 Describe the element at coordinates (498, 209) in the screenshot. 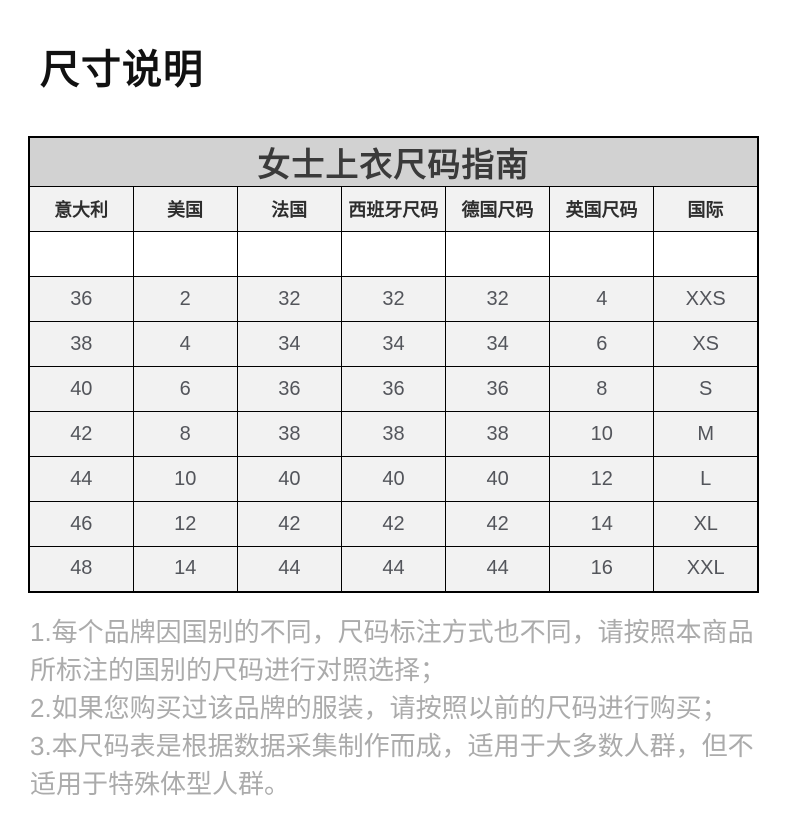

I see `column-header-germany: 德国尺码` at that location.